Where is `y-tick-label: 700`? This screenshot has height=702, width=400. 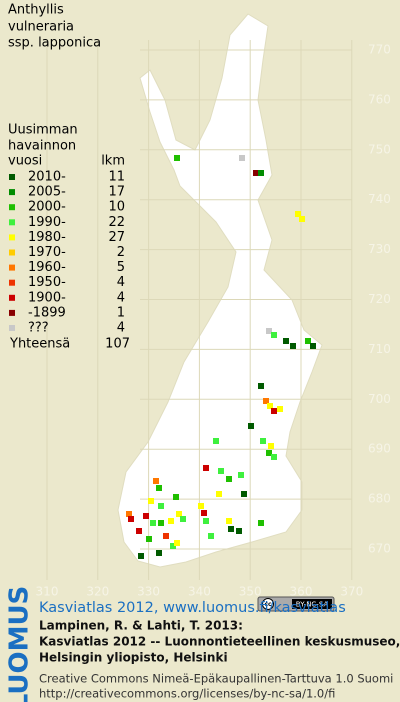
y-tick-label: 700 is located at coordinates (379, 399).